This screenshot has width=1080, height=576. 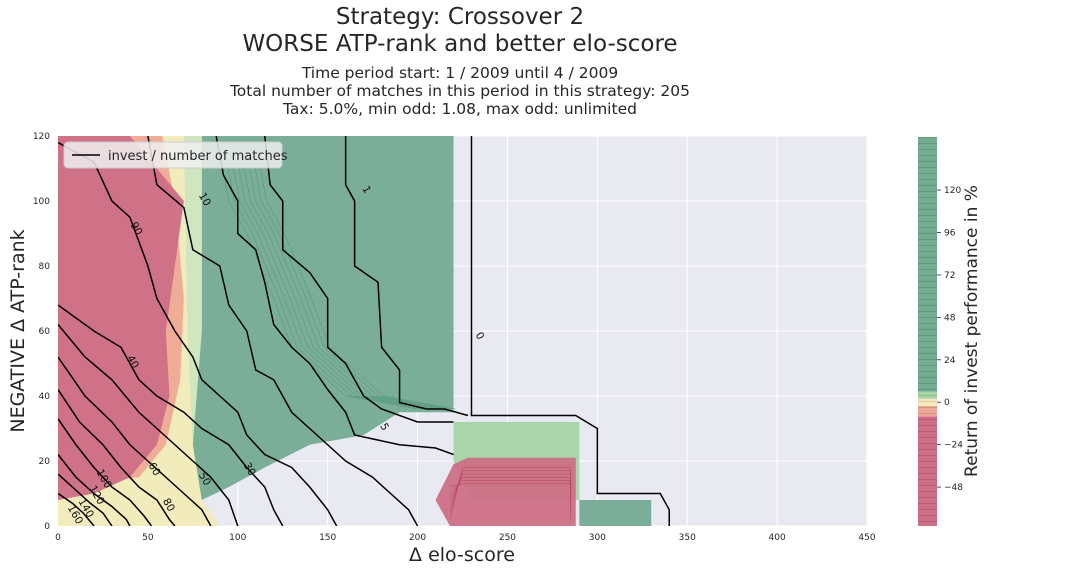 What do you see at coordinates (45, 267) in the screenshot?
I see `y-tick-label-4: 80` at bounding box center [45, 267].